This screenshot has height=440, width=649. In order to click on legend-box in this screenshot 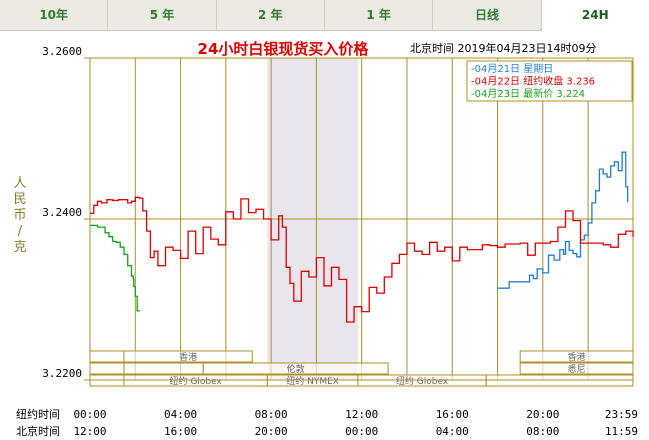, I will do `click(549, 81)`.